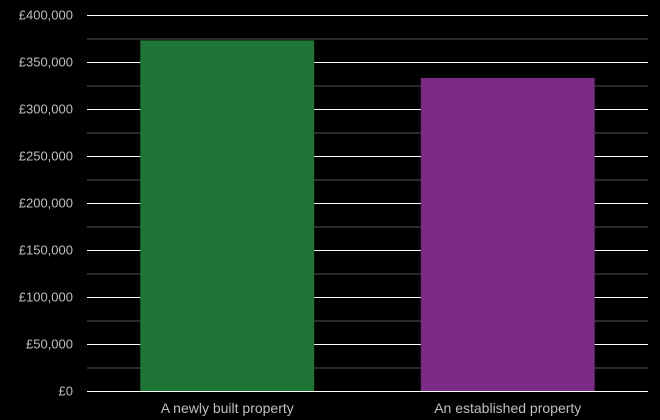 This screenshot has height=420, width=660. What do you see at coordinates (46, 250) in the screenshot?
I see `y-tick-label: £150,000` at bounding box center [46, 250].